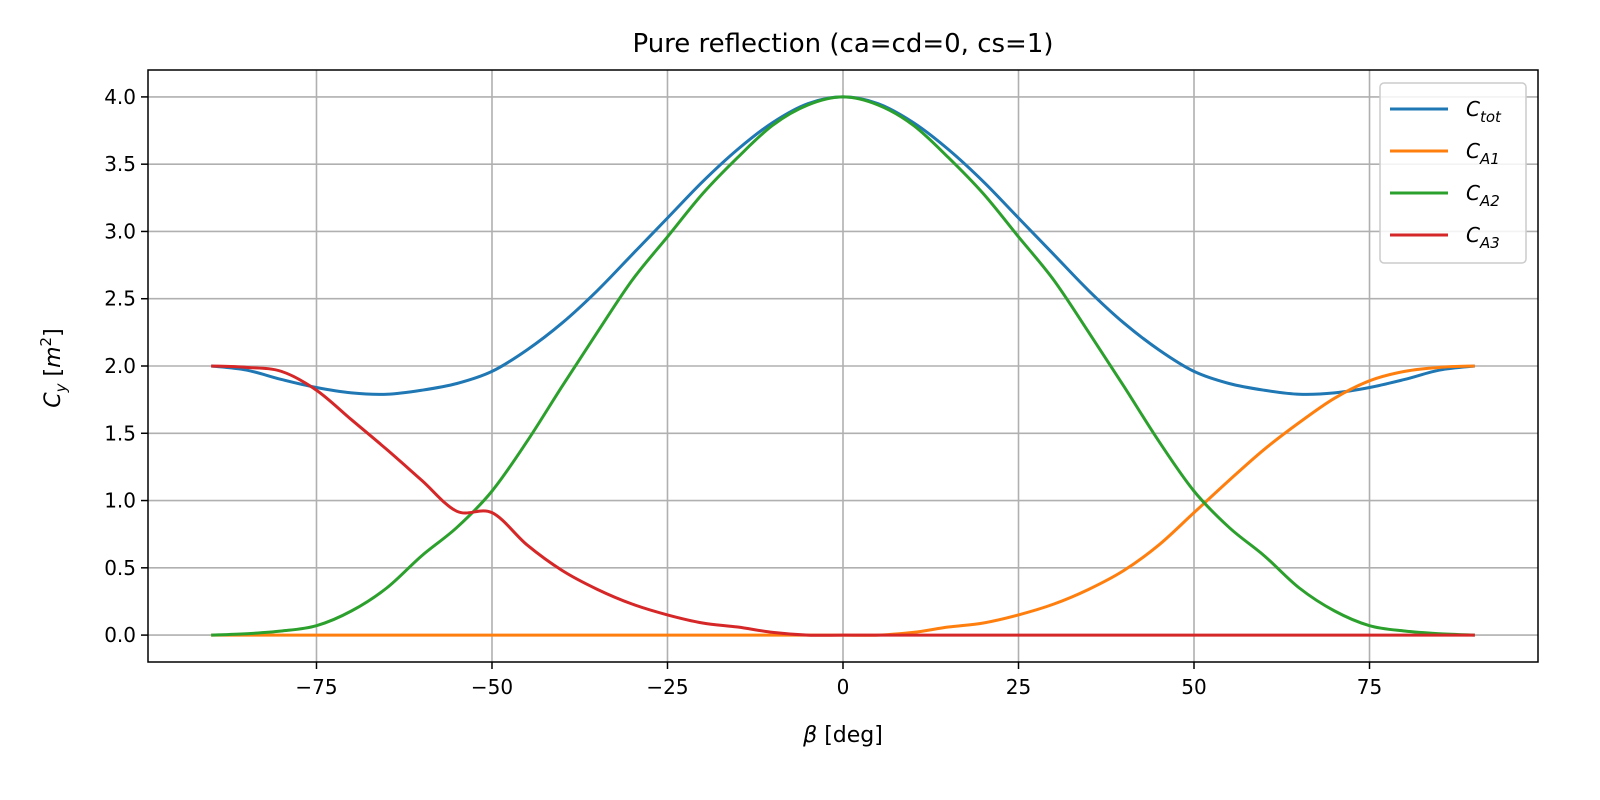 The image size is (1600, 800). Describe the element at coordinates (1483, 153) in the screenshot. I see `legend-label-a1: CA1` at that location.